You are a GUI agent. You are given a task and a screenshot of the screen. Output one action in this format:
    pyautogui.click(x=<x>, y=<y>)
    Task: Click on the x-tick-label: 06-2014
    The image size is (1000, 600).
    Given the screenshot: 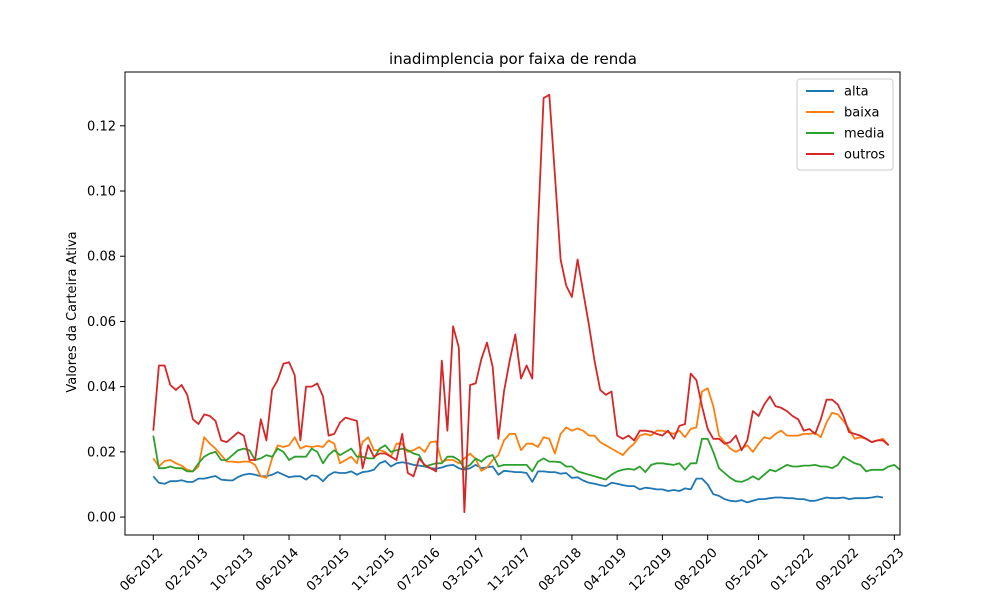 What is the action you would take?
    pyautogui.click(x=277, y=569)
    